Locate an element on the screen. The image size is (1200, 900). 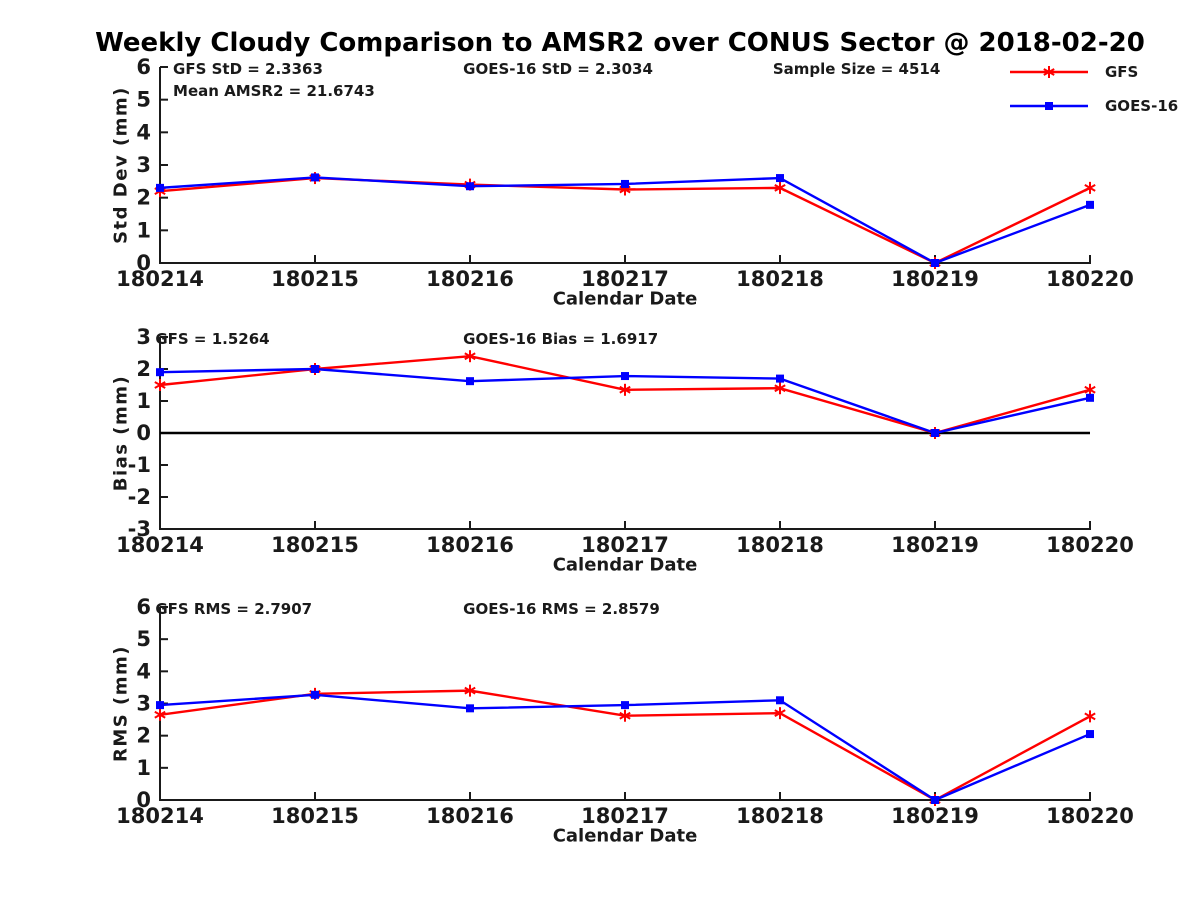
legend-label-gfs: GFS is located at coordinates (1122, 72).